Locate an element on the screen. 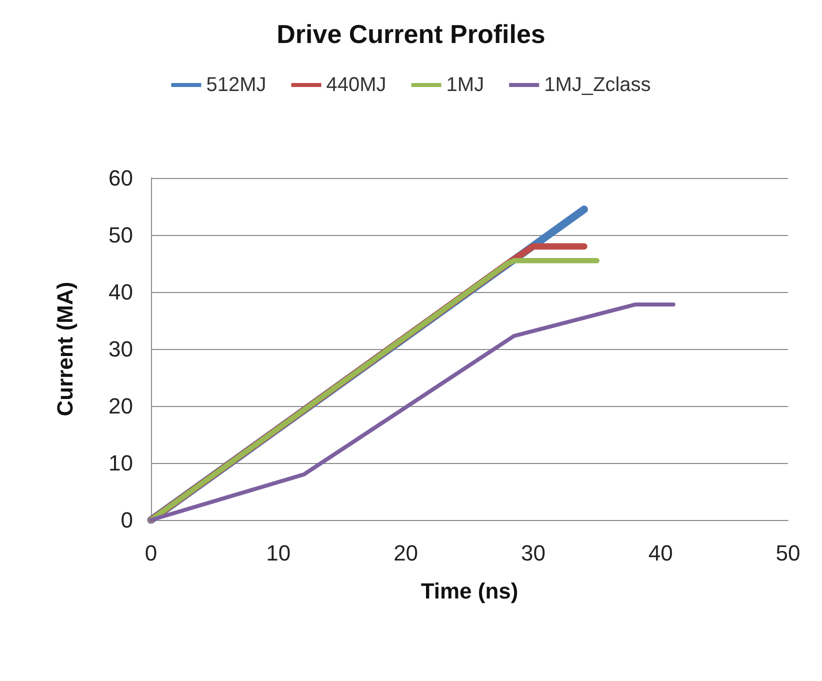 The image size is (822, 681). y-tick-label: 10 is located at coordinates (120, 463).